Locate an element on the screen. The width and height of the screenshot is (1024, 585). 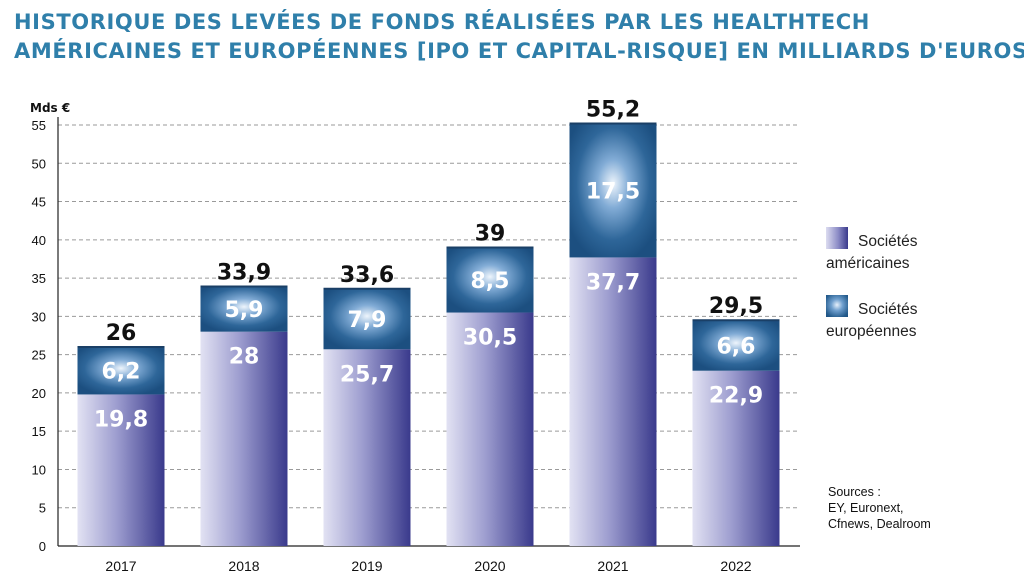
value-label-eu-2018: 5,9 is located at coordinates (244, 310).